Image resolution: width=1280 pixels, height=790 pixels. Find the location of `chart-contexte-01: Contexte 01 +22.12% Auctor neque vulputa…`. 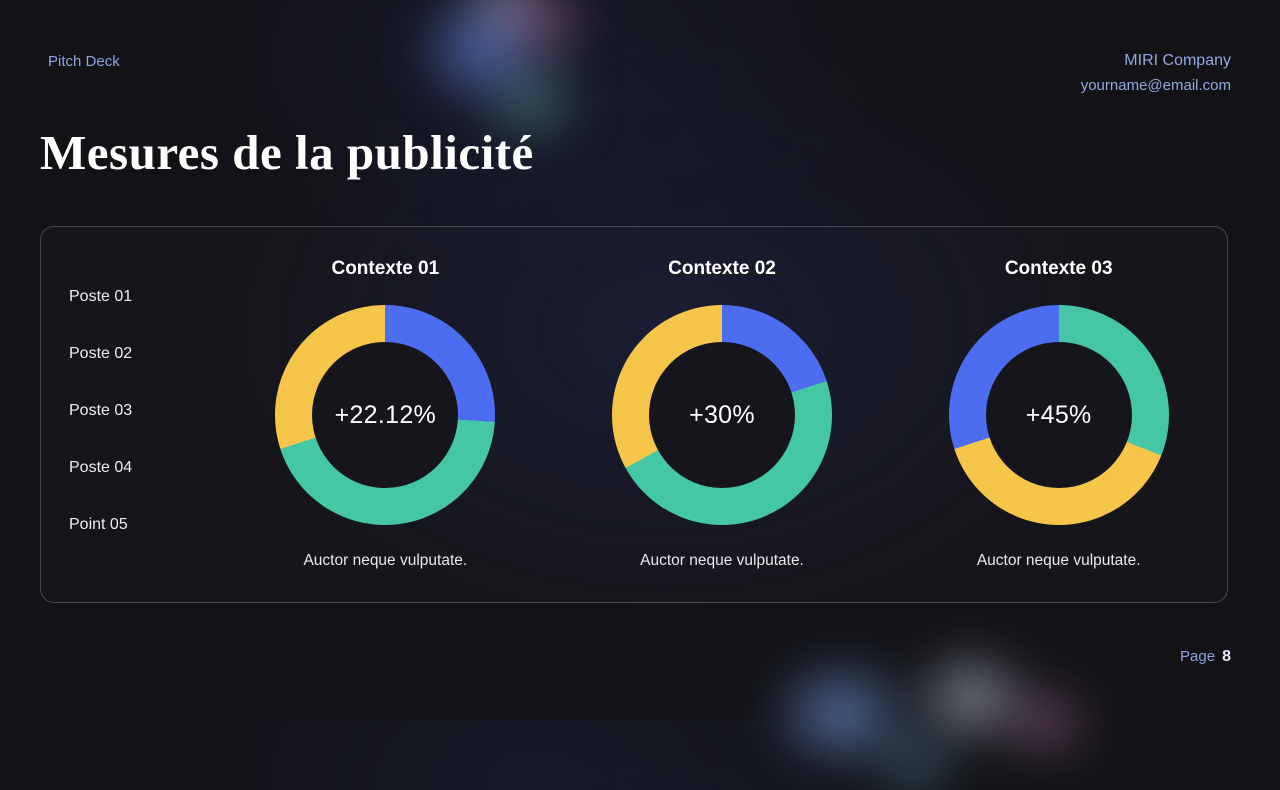

chart-contexte-01: Contexte 01 +22.12% Auctor neque vulputa… is located at coordinates (385, 414).